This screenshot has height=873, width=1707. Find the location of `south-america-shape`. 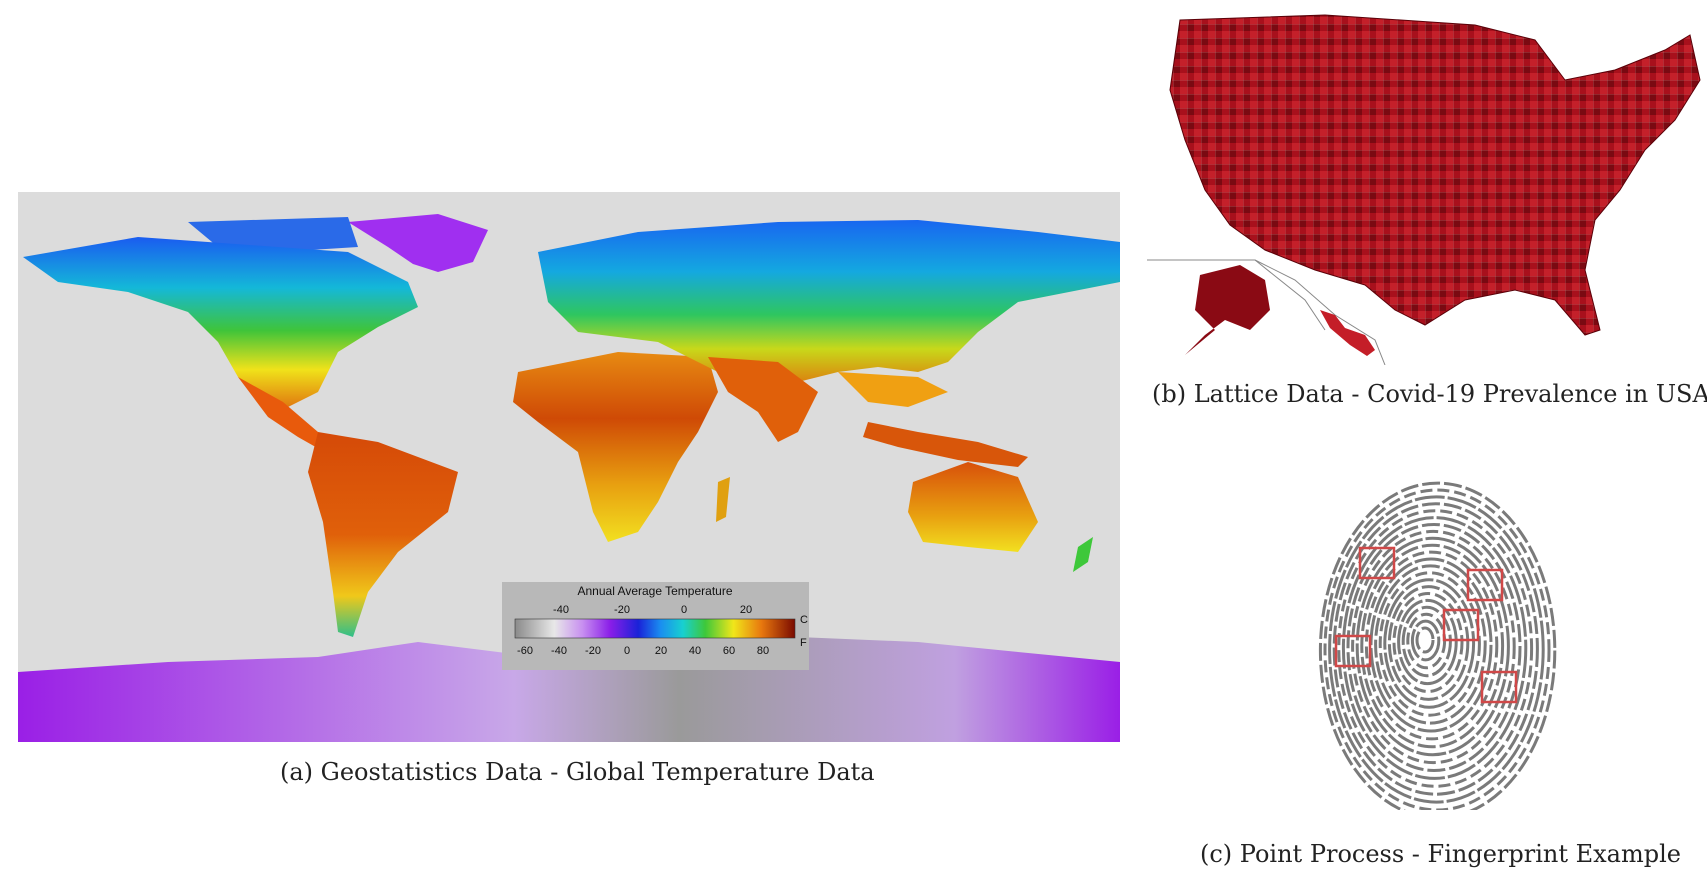

south-america-shape is located at coordinates (383, 534).